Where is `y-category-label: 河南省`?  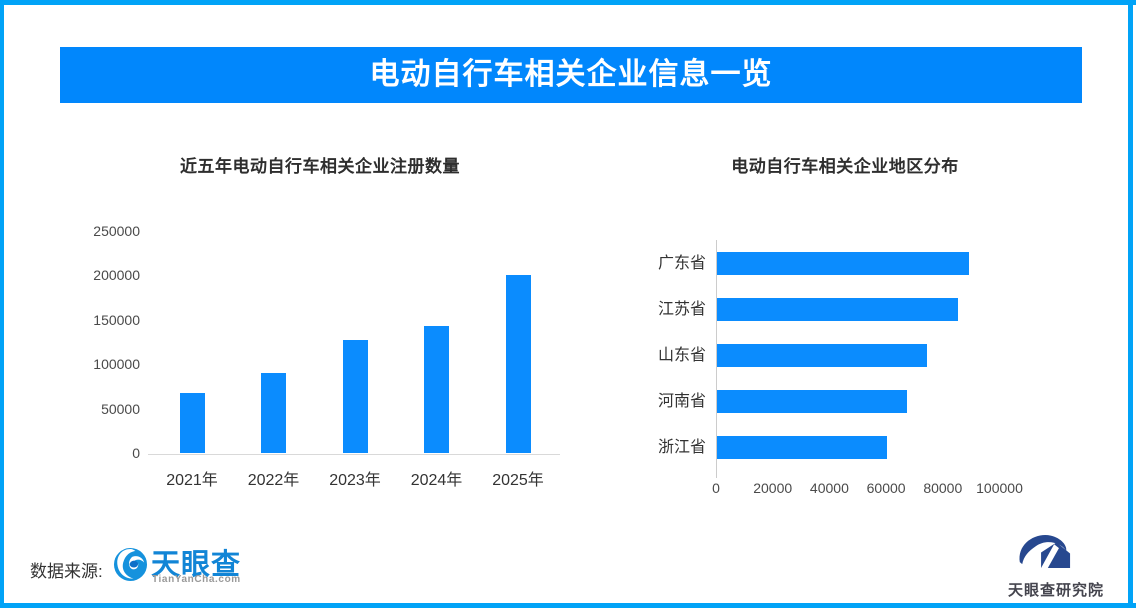
y-category-label: 河南省 is located at coordinates (681, 401).